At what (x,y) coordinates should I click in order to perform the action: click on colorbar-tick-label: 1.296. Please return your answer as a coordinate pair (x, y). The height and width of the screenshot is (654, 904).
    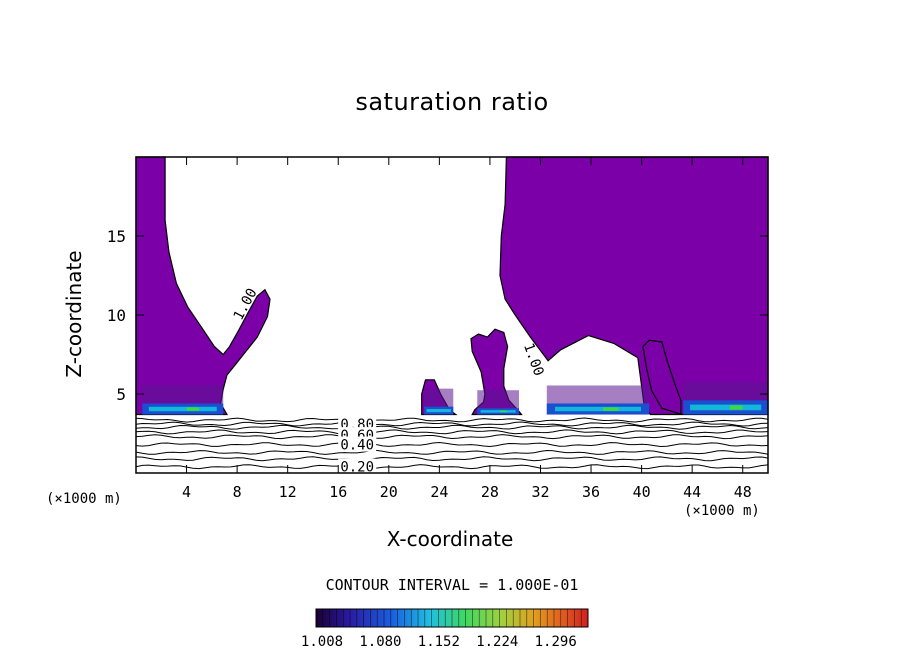
    Looking at the image, I should click on (556, 642).